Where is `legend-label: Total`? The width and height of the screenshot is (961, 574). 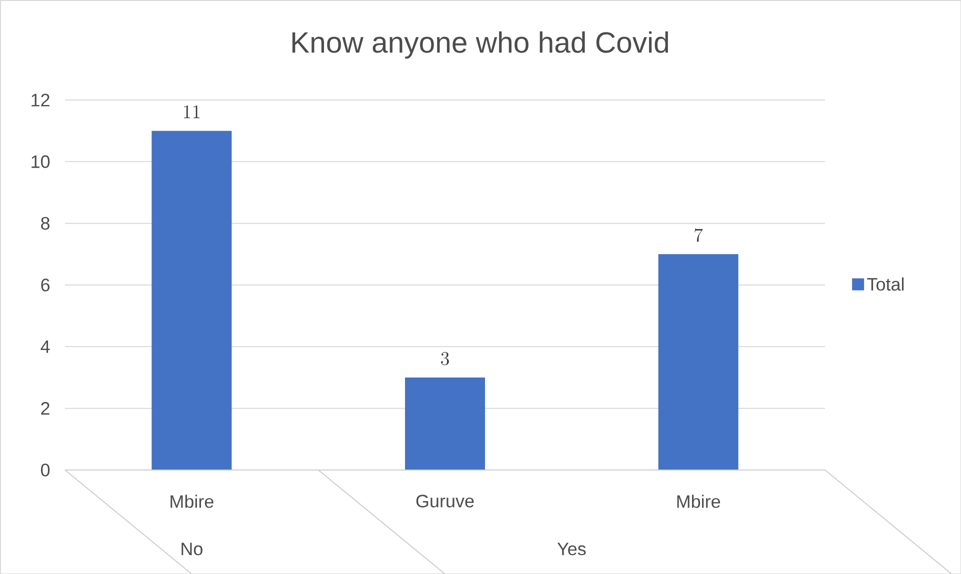
legend-label: Total is located at coordinates (885, 284).